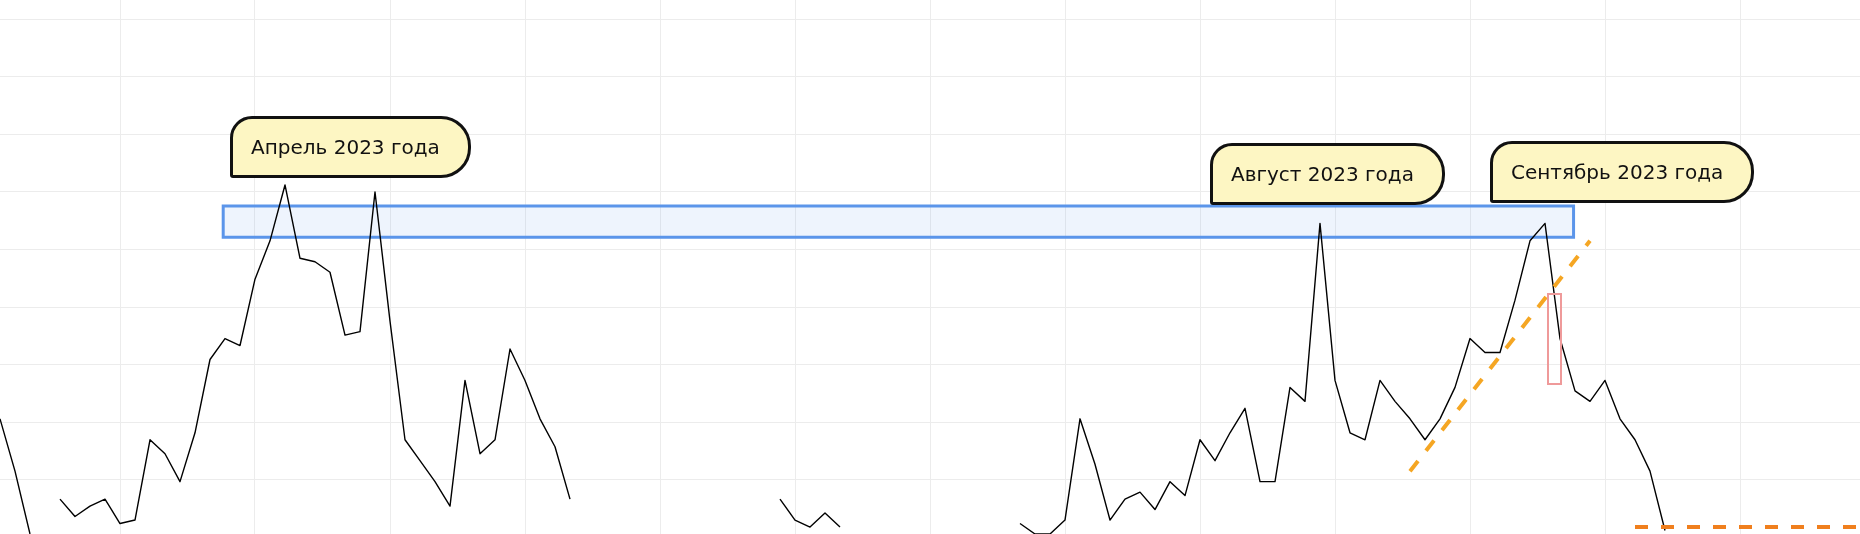  I want to click on callout-bubble: Апрель 2023 года, so click(350, 147).